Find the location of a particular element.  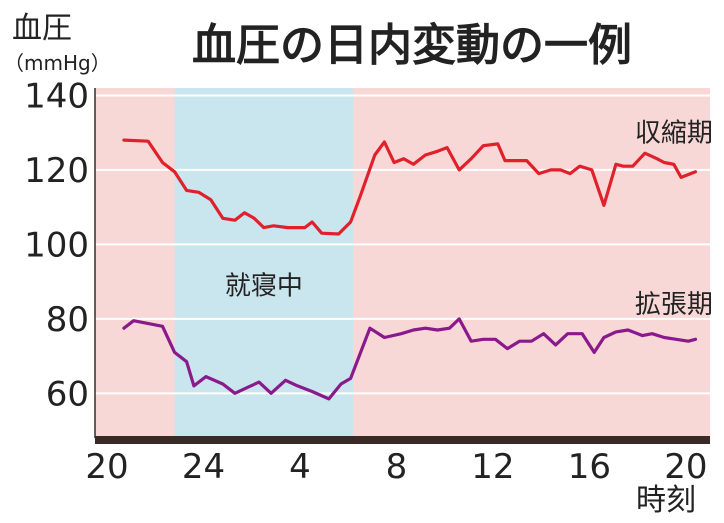

x-axis-bar is located at coordinates (402, 440).